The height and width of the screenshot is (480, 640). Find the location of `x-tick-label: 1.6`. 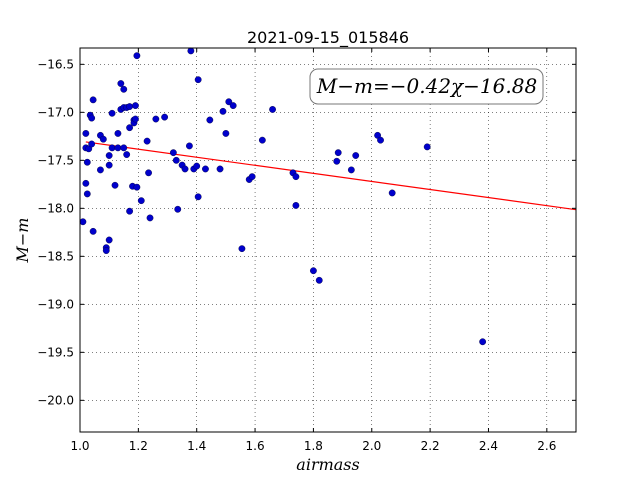

x-tick-label: 1.6 is located at coordinates (255, 446).